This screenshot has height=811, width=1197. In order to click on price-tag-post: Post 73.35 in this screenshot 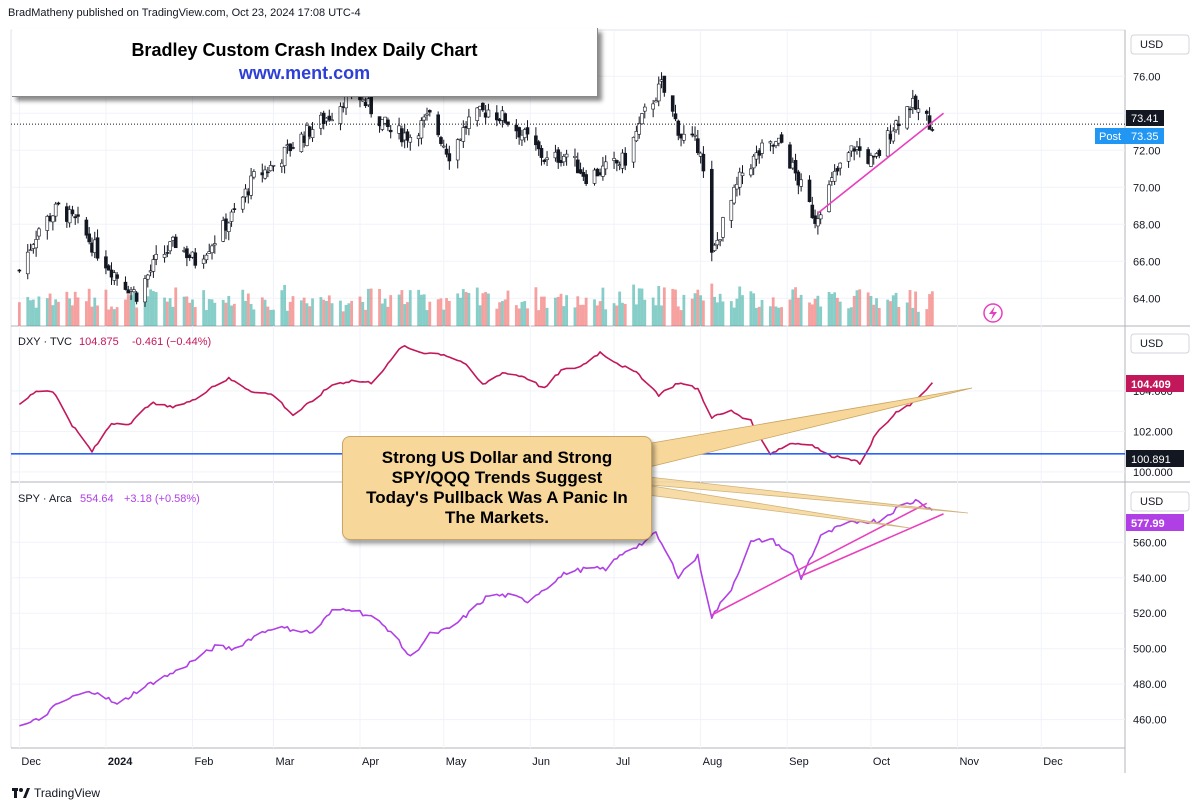, I will do `click(1129, 136)`.